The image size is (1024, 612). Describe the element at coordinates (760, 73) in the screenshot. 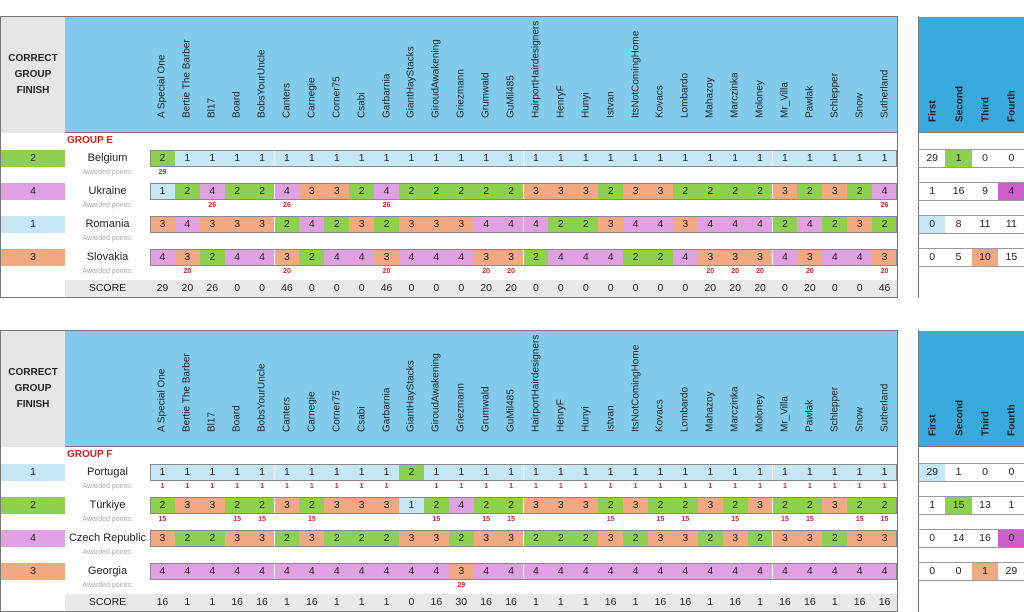

I see `player-column-header: Moloney` at that location.